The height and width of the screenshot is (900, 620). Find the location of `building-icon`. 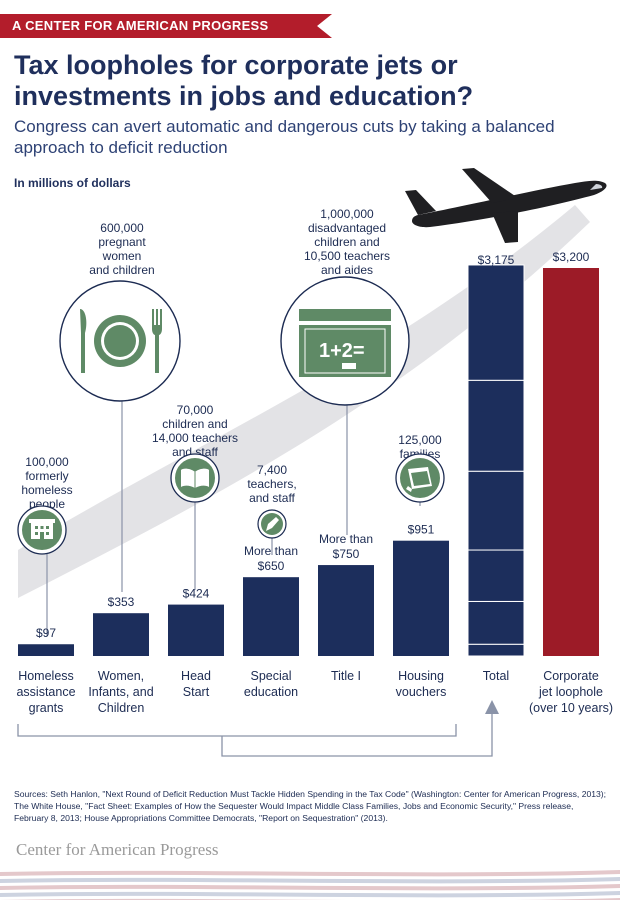

building-icon is located at coordinates (42, 530).